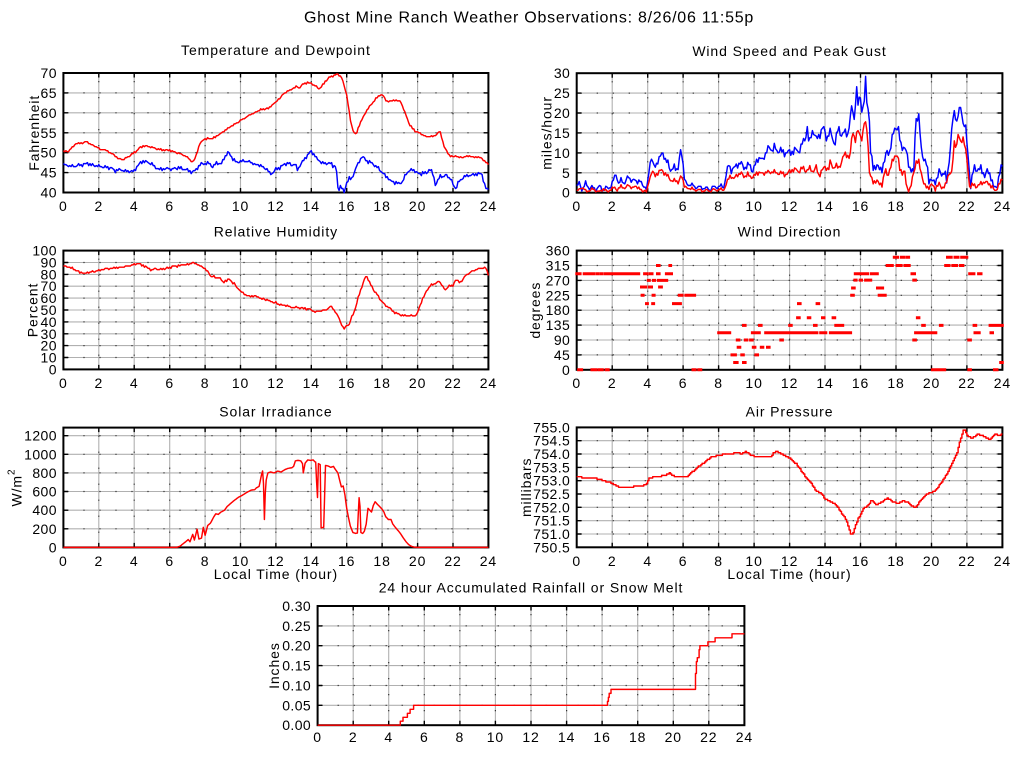 This screenshot has height=773, width=1024. Describe the element at coordinates (275, 412) in the screenshot. I see `svg-text: Solar Irradiance` at that location.